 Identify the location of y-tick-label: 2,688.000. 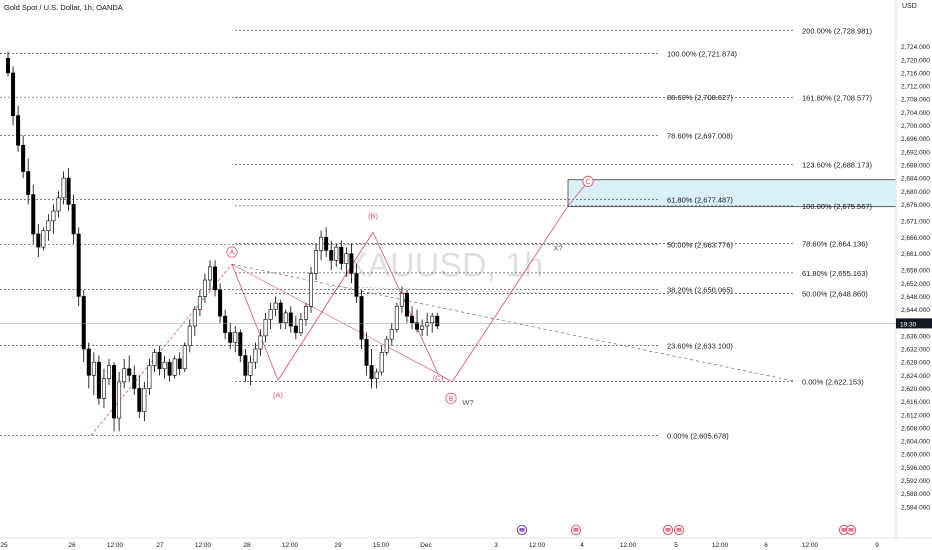
(915, 165).